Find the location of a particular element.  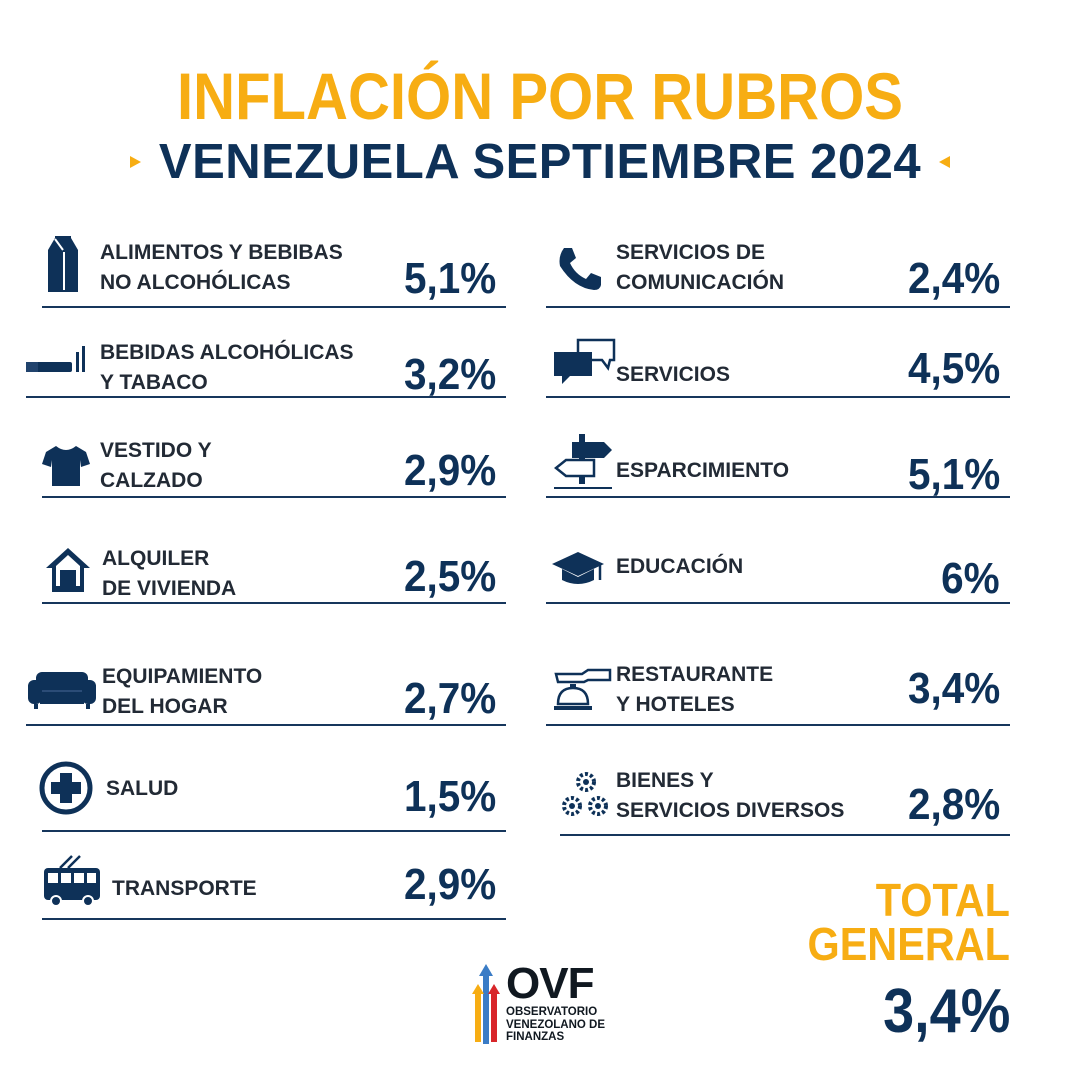

item-value: 2,7% is located at coordinates (449, 698).